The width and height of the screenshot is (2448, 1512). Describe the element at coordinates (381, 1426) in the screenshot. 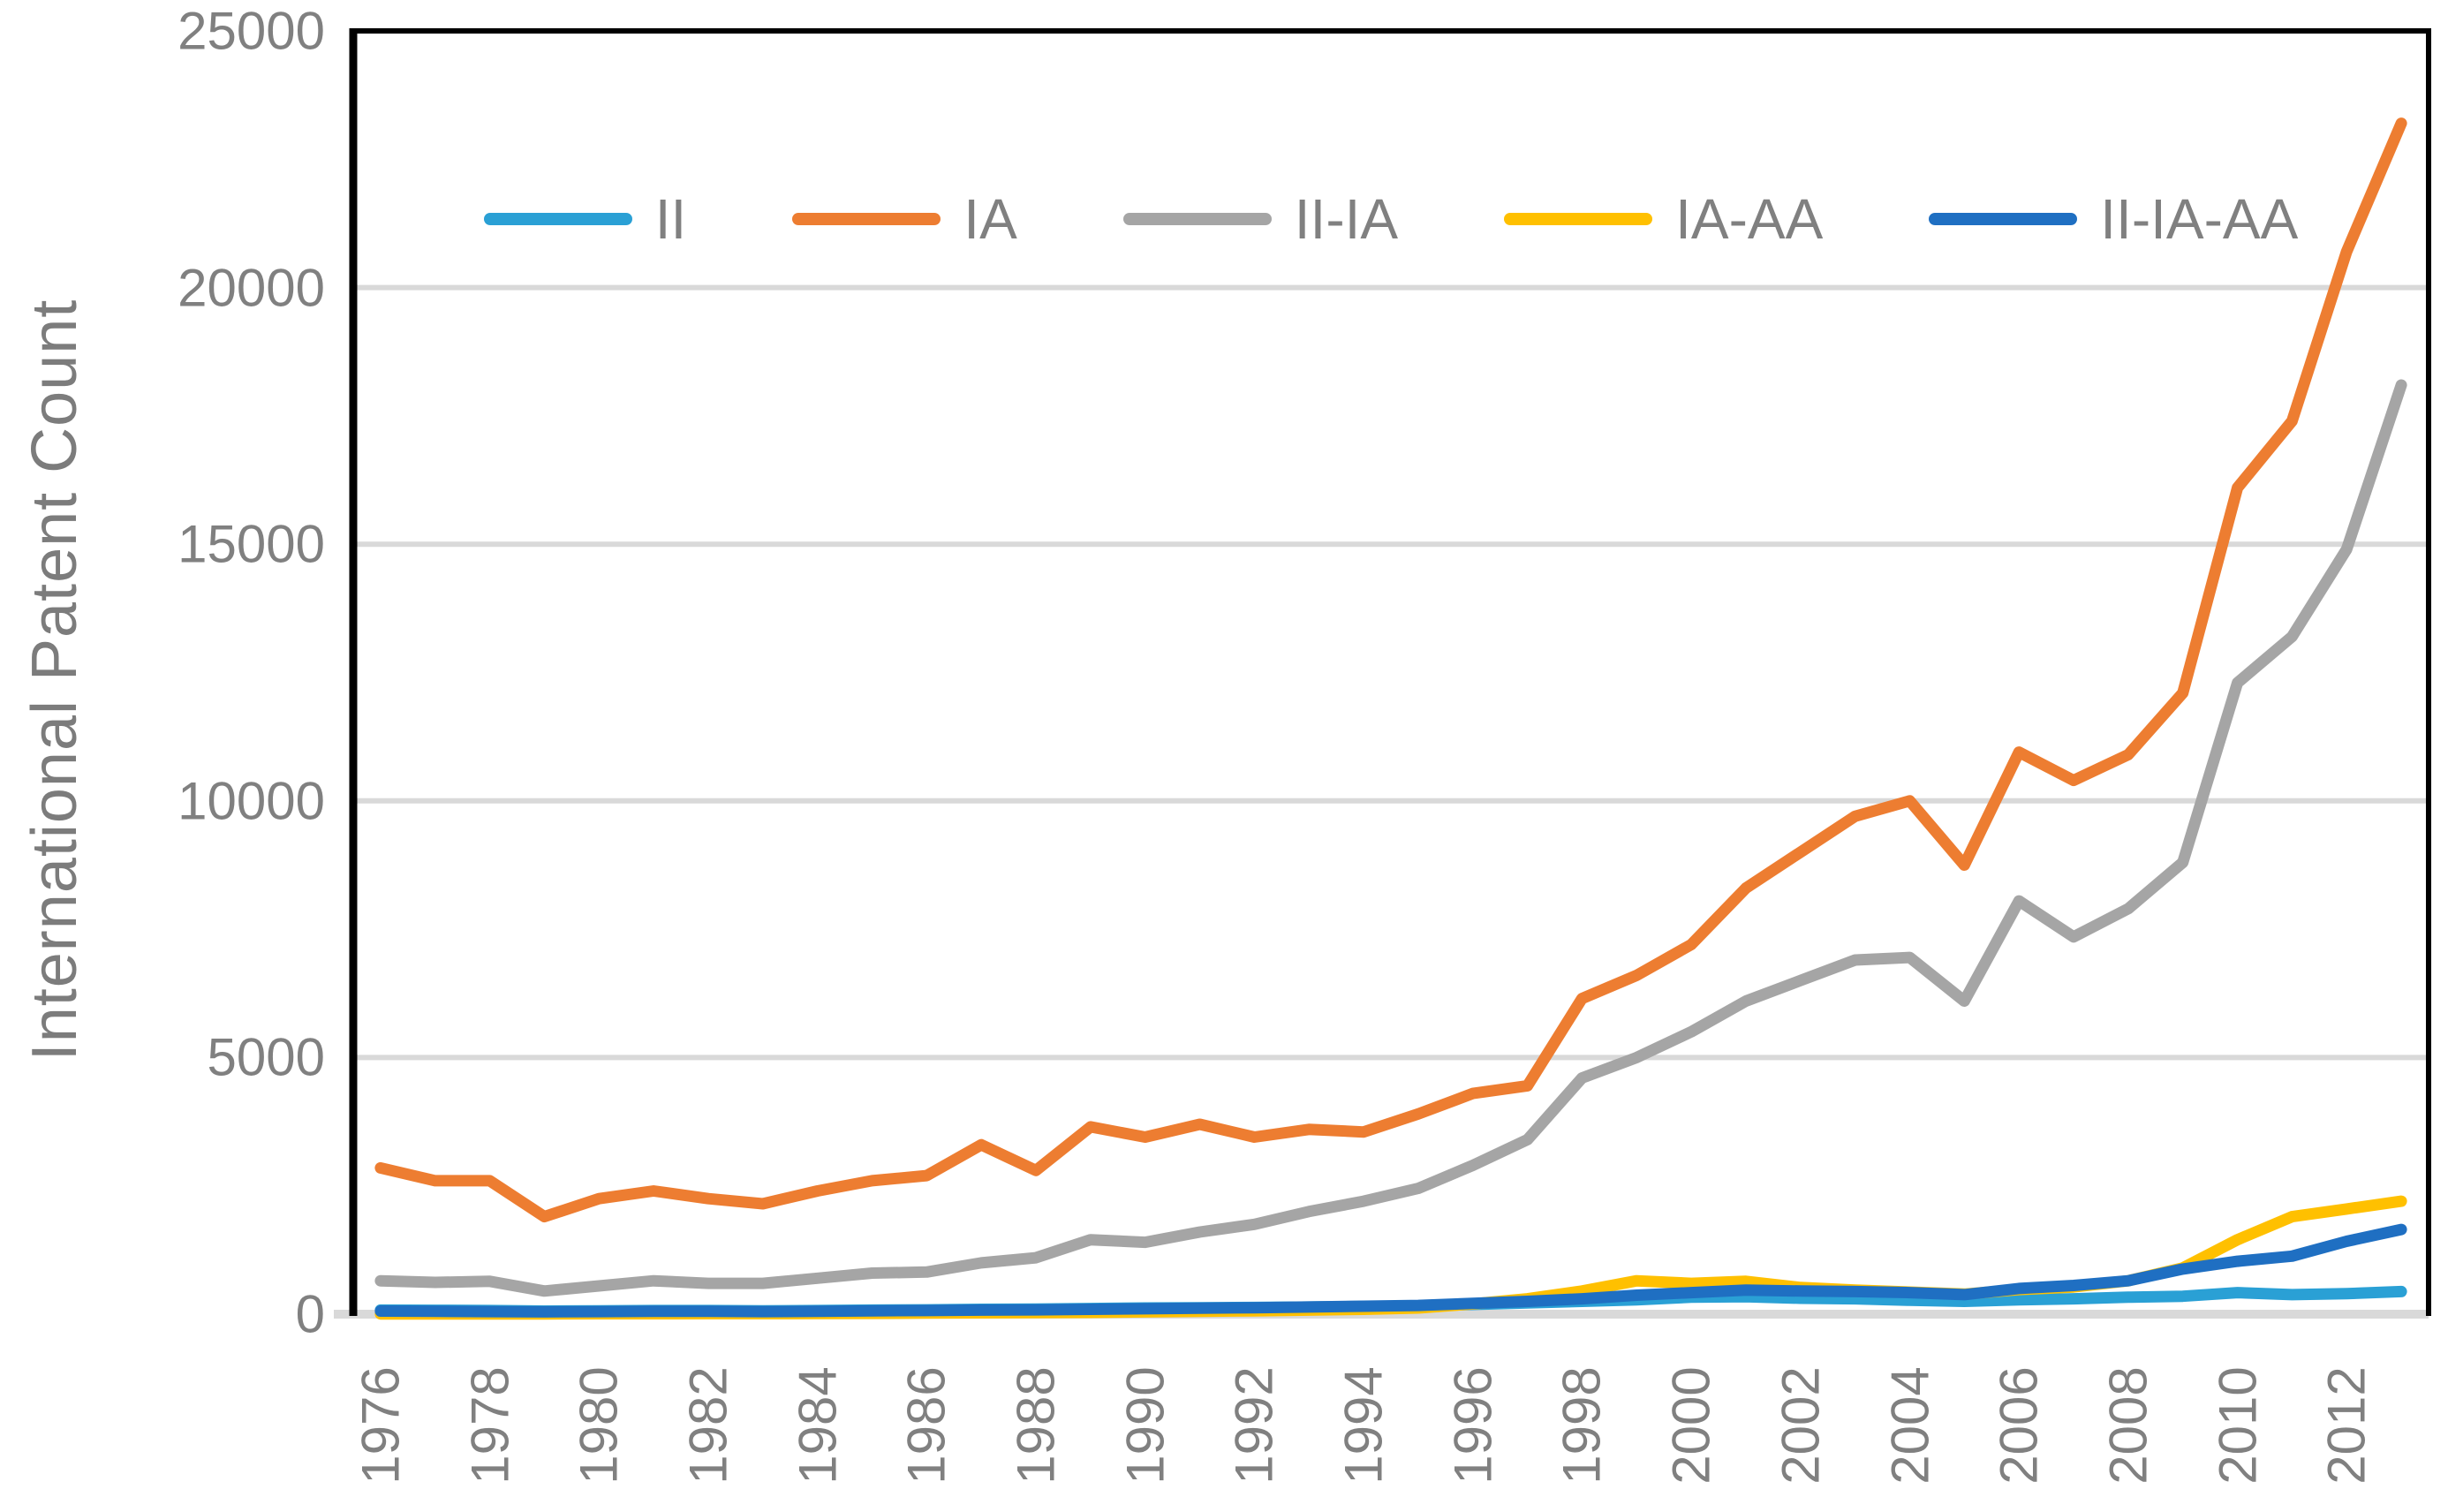

I see `x-tick-label: 1976` at that location.